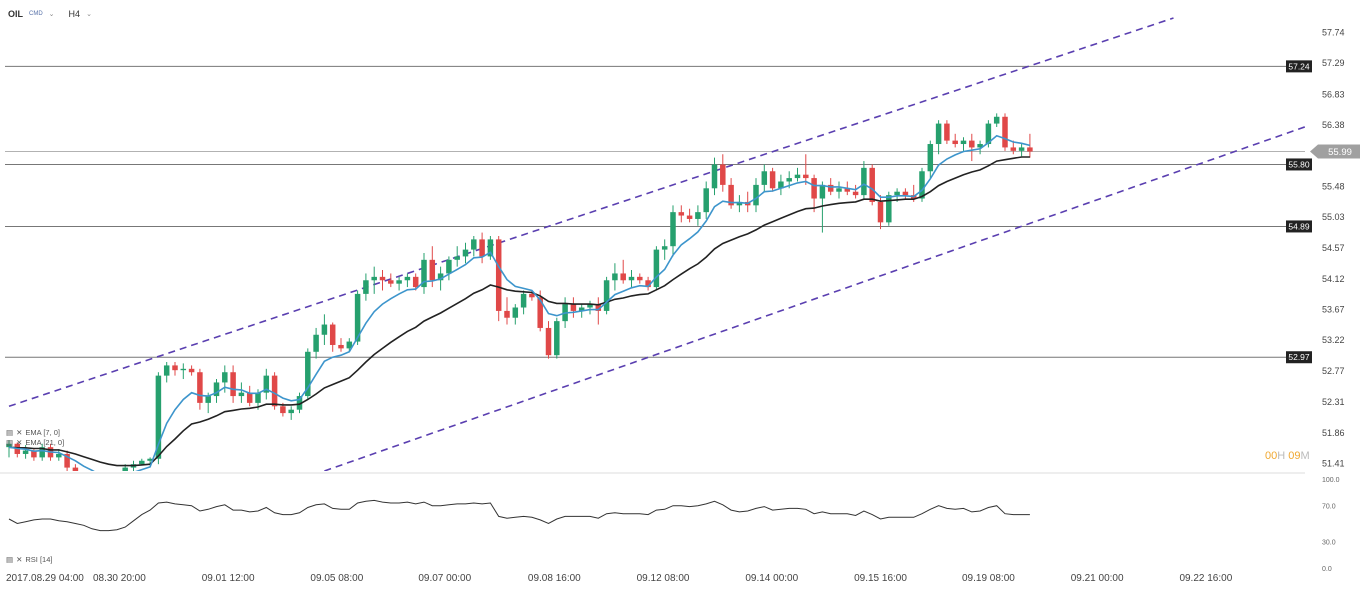 This screenshot has height=591, width=1370. What do you see at coordinates (1333, 310) in the screenshot?
I see `price-tick-label: 53.67` at bounding box center [1333, 310].